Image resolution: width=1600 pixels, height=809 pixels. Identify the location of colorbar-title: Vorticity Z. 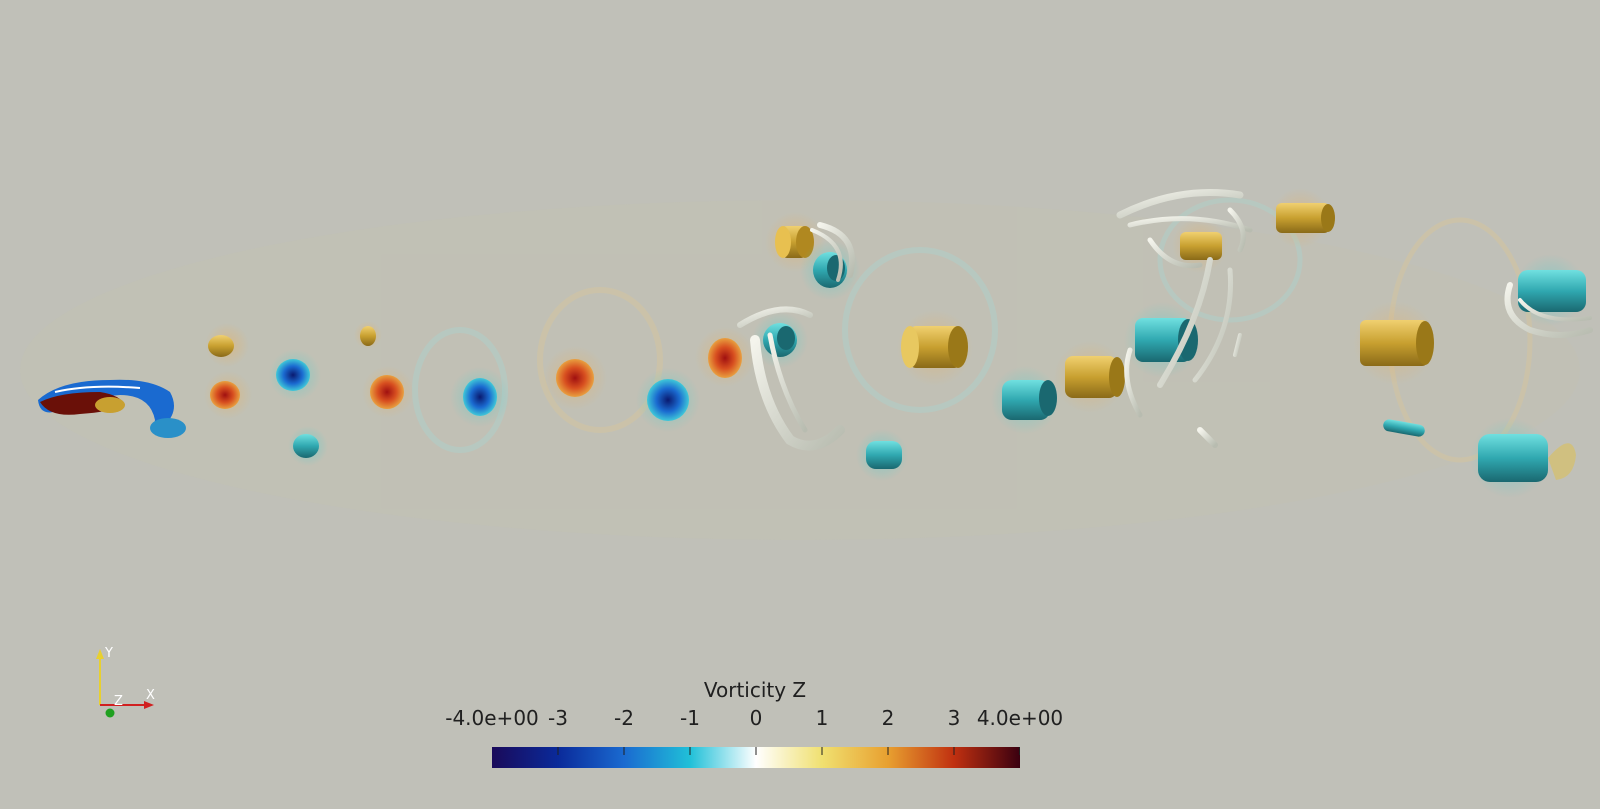
(755, 690).